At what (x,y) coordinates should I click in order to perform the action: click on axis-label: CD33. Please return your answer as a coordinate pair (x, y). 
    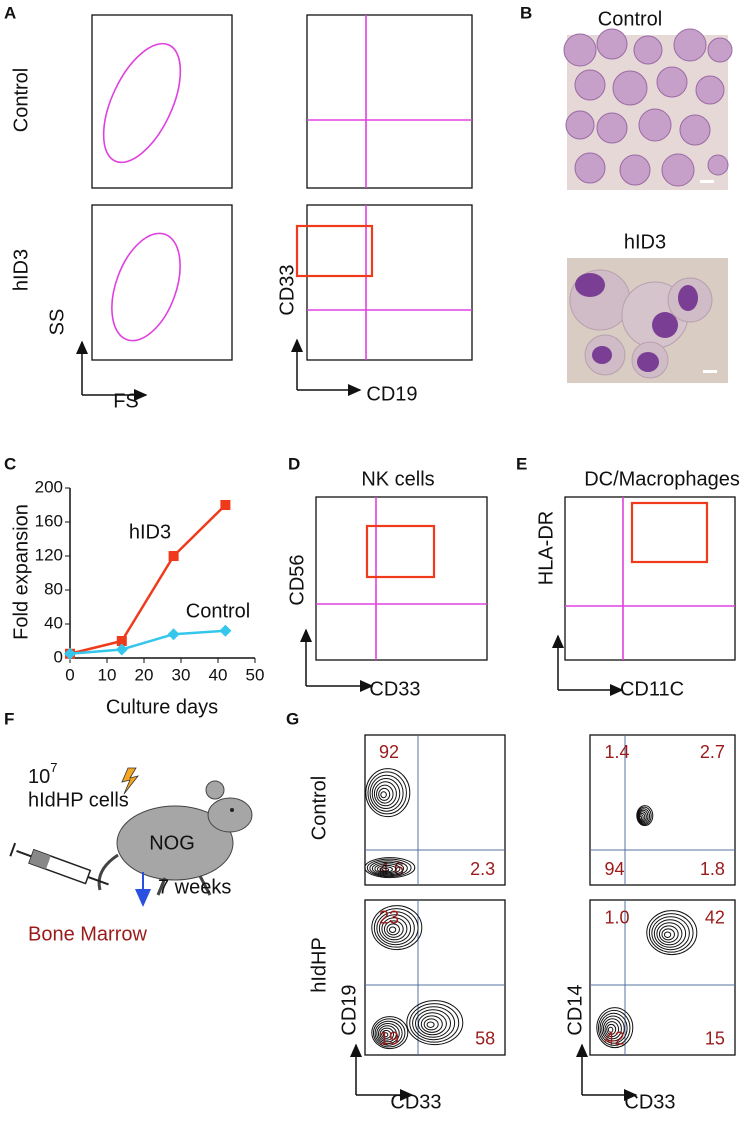
    Looking at the image, I should click on (649, 1102).